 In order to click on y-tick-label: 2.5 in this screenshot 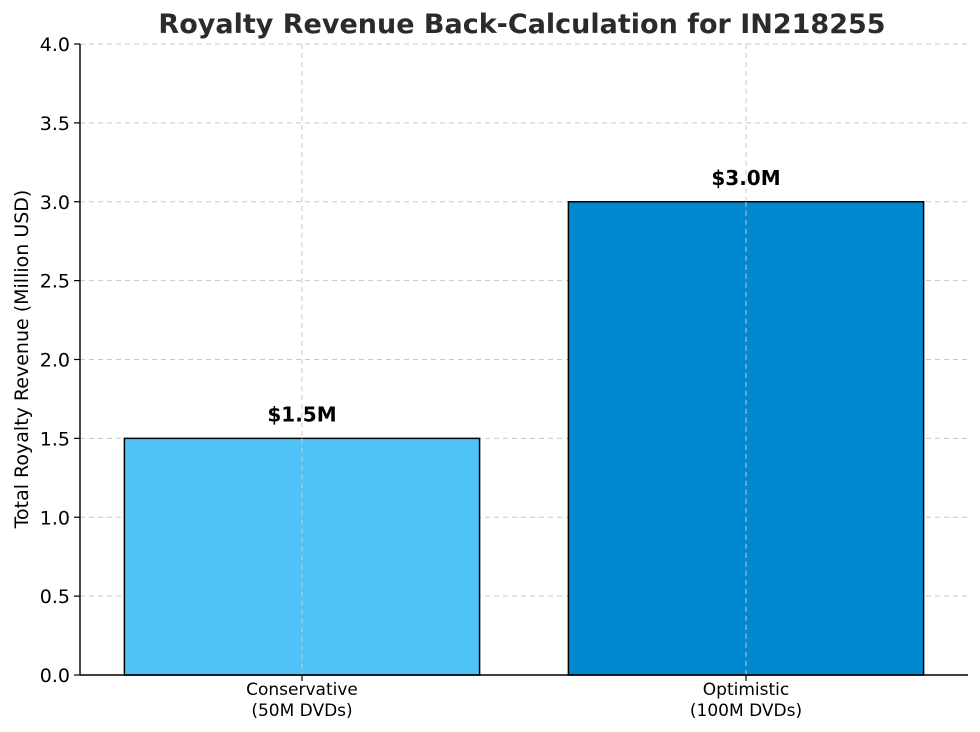, I will do `click(55, 282)`.